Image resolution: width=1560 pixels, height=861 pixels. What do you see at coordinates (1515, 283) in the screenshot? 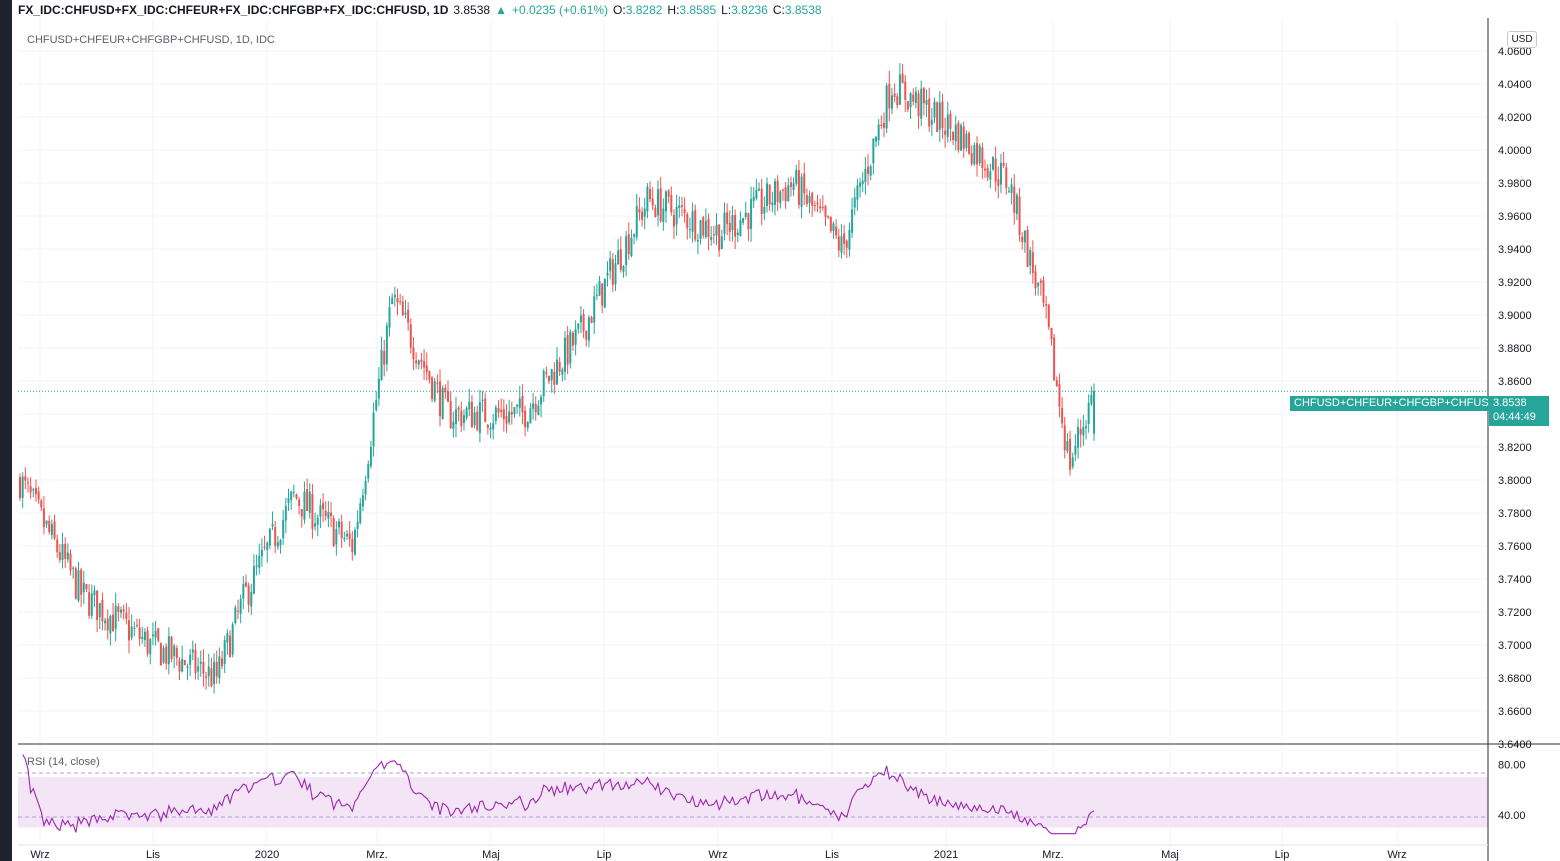
I see `price-tick-label: 3.9200` at bounding box center [1515, 283].